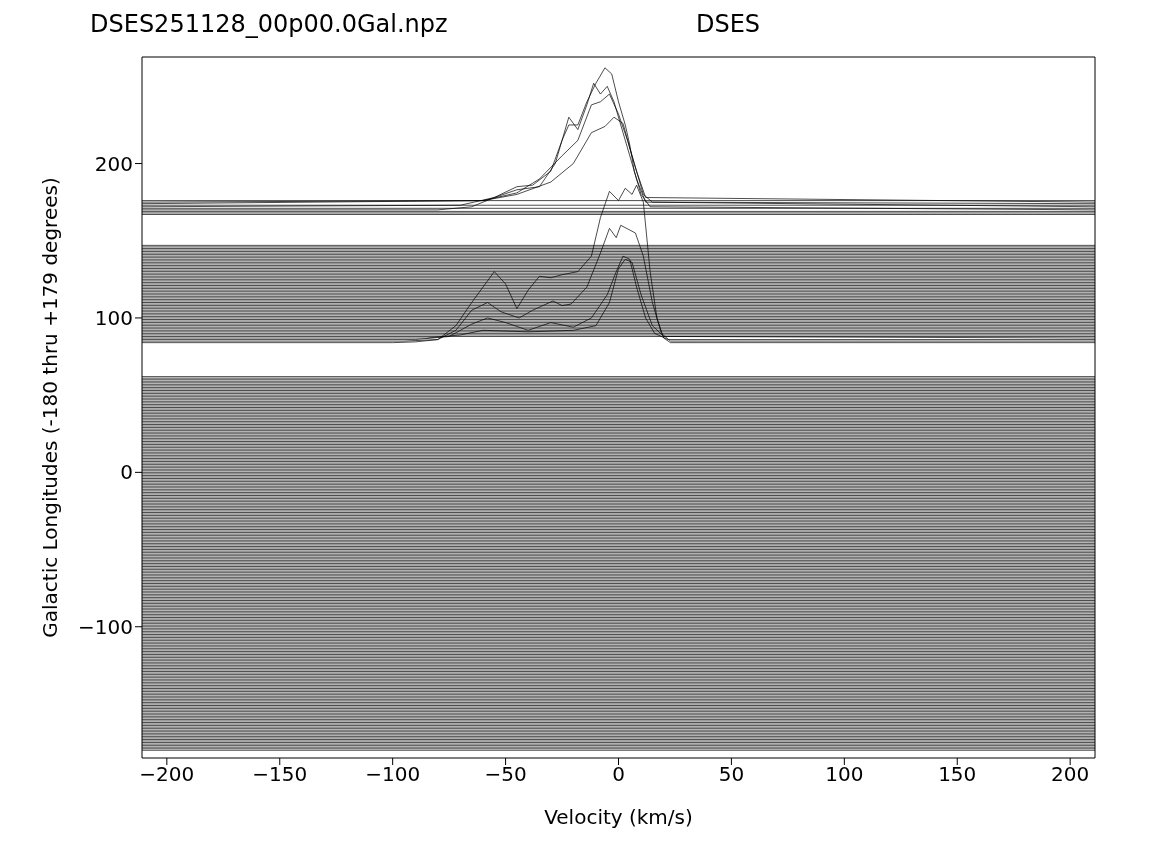 The width and height of the screenshot is (1174, 850). What do you see at coordinates (113, 318) in the screenshot?
I see `y-tick-label: 100` at bounding box center [113, 318].